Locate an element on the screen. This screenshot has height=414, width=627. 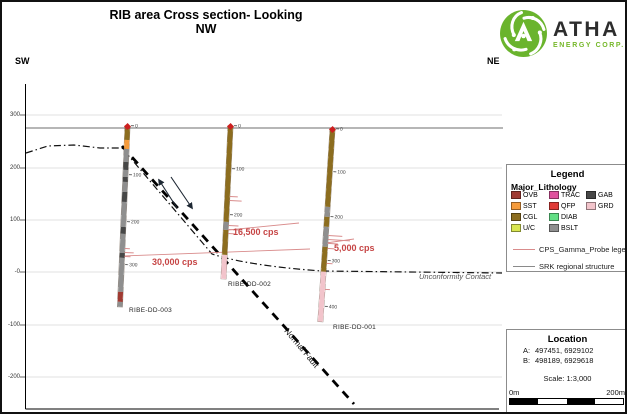
depth-tick-label: 400 is located at coordinates (330, 307).